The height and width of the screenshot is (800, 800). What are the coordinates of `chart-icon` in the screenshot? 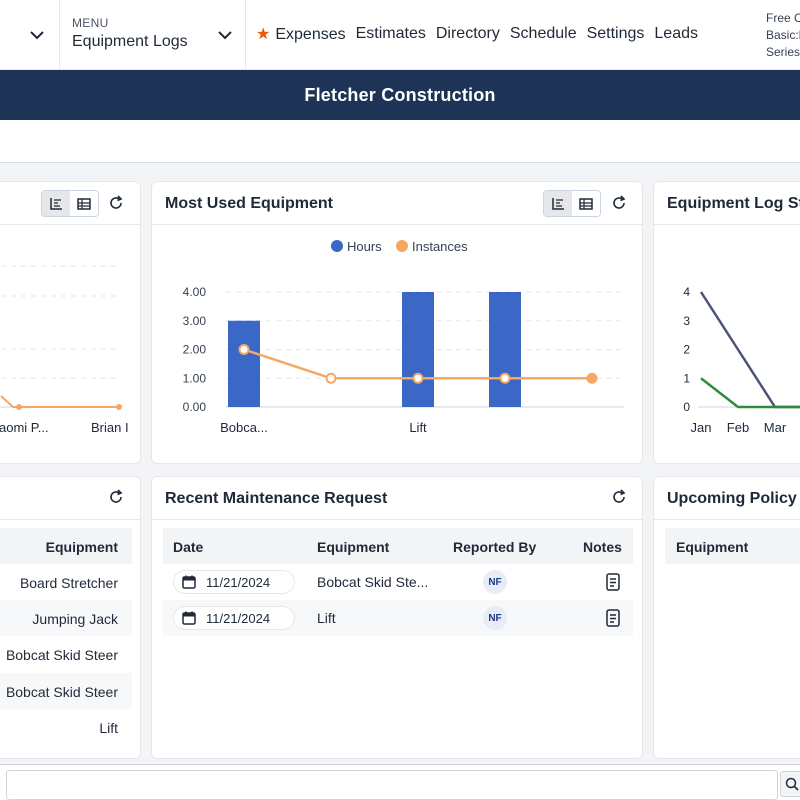 It's located at (558, 203).